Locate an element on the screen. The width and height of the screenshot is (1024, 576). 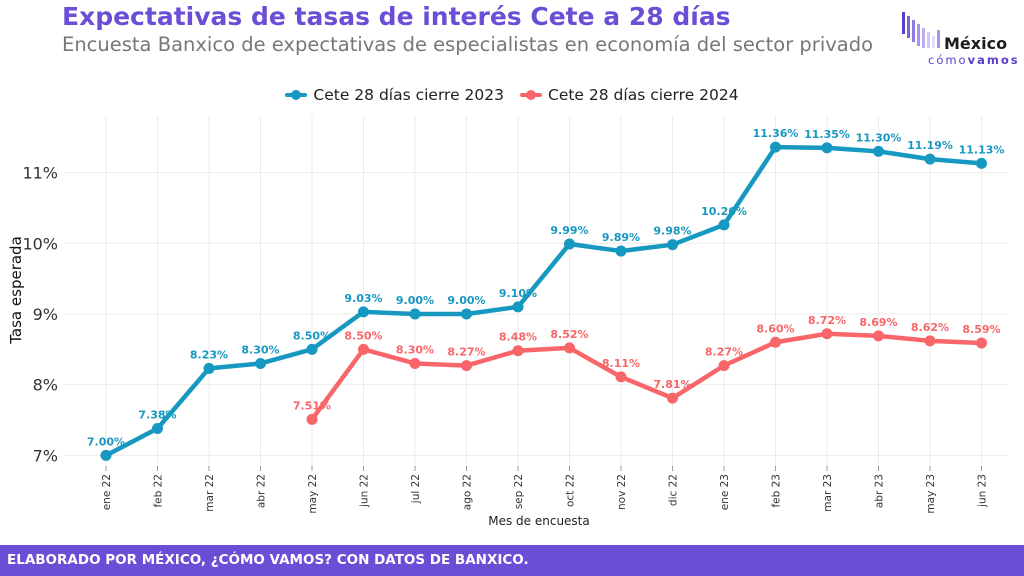
data-label: 8.23% is located at coordinates (209, 354).